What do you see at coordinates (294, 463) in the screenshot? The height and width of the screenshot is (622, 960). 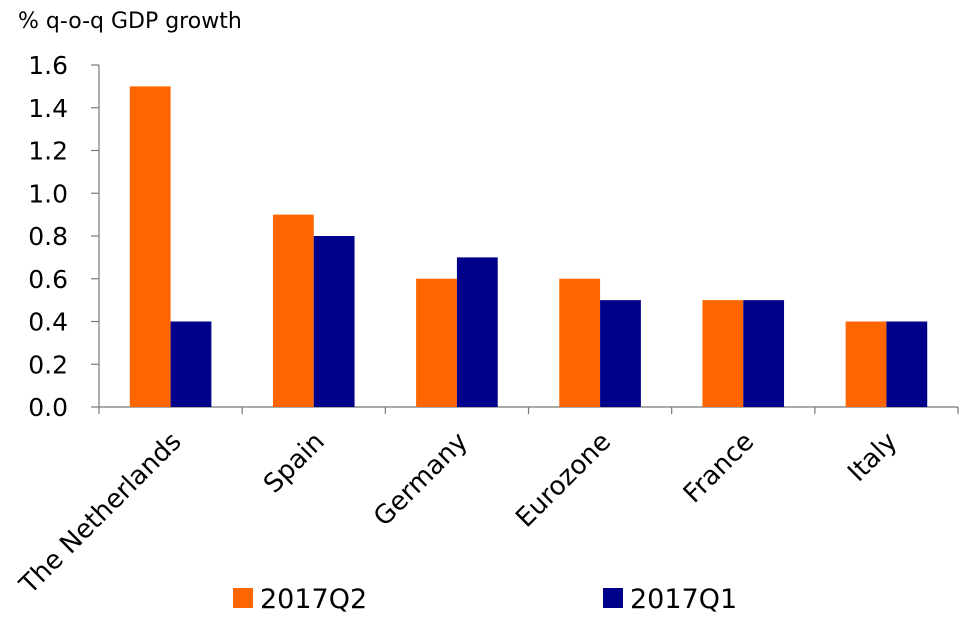 I see `x-category-label: Spain` at bounding box center [294, 463].